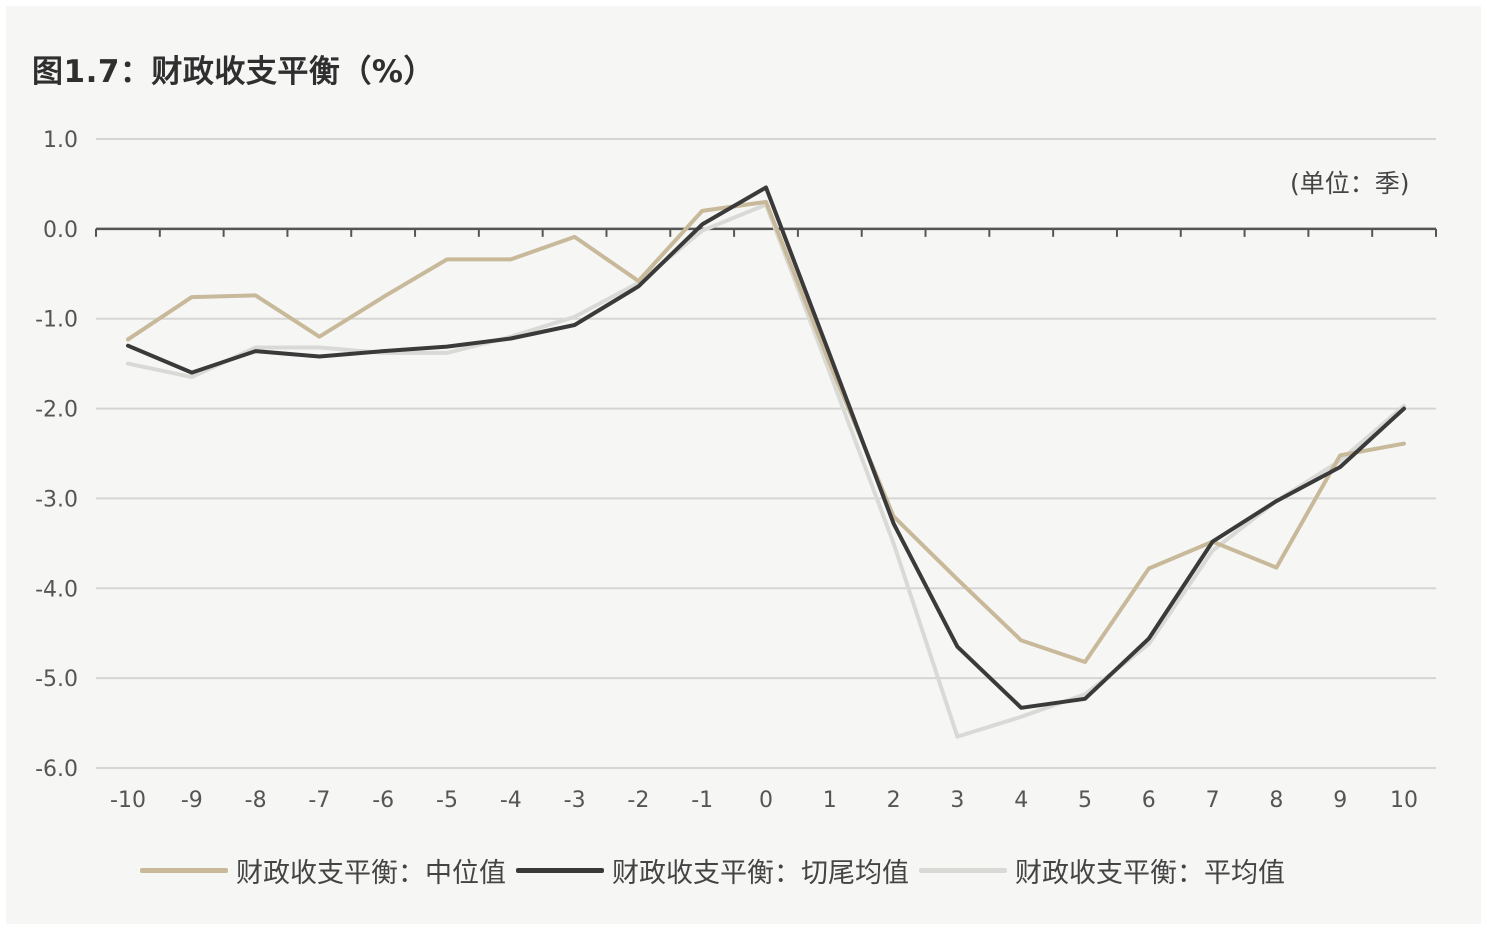 The width and height of the screenshot is (1487, 930). I want to click on x-tick-label: -9, so click(192, 800).